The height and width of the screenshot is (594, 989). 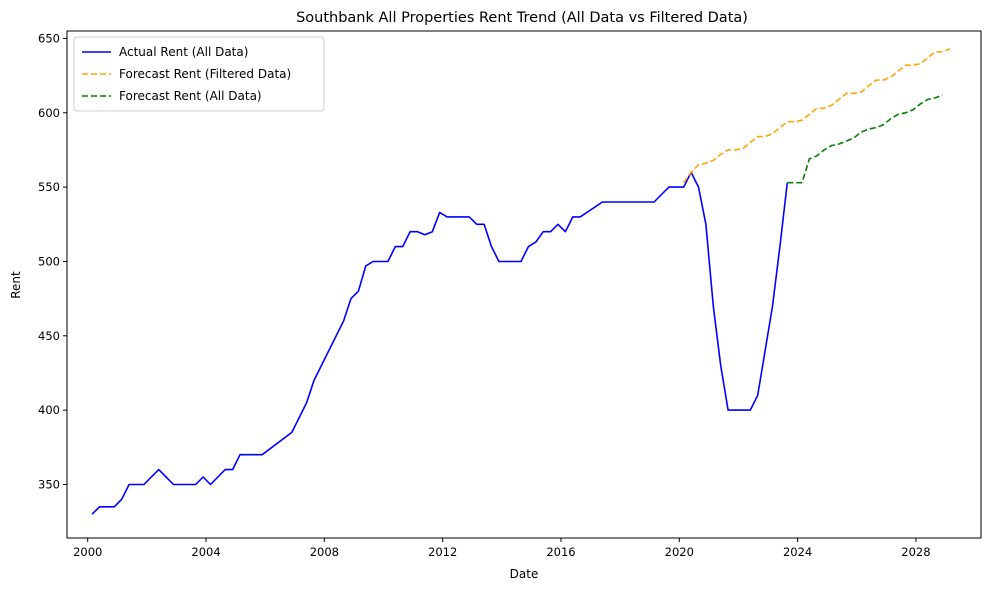 What do you see at coordinates (49, 187) in the screenshot?
I see `y-tick-label: 550` at bounding box center [49, 187].